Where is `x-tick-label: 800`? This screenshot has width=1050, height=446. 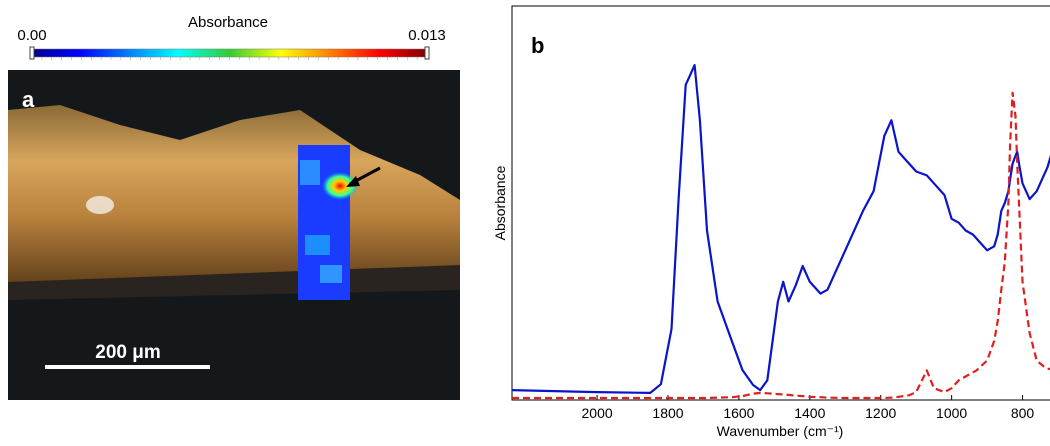
x-tick-label: 800 is located at coordinates (1023, 413).